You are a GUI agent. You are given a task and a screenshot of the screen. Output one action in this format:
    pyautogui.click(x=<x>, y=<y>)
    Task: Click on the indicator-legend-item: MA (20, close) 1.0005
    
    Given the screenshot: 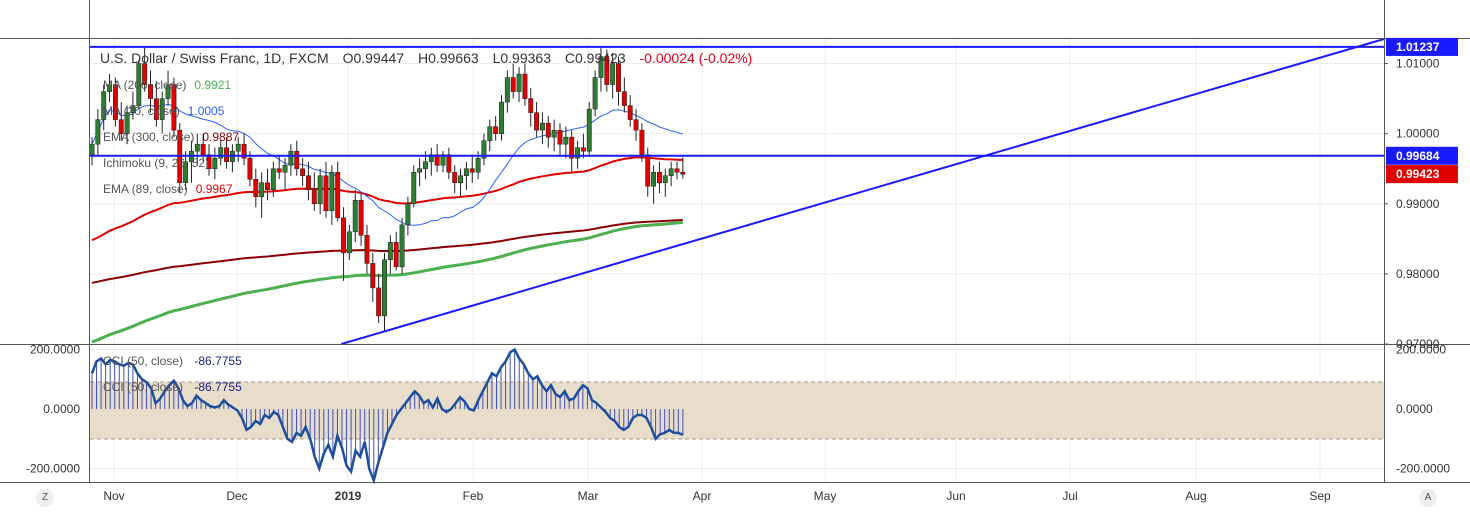 What is the action you would take?
    pyautogui.click(x=163, y=111)
    